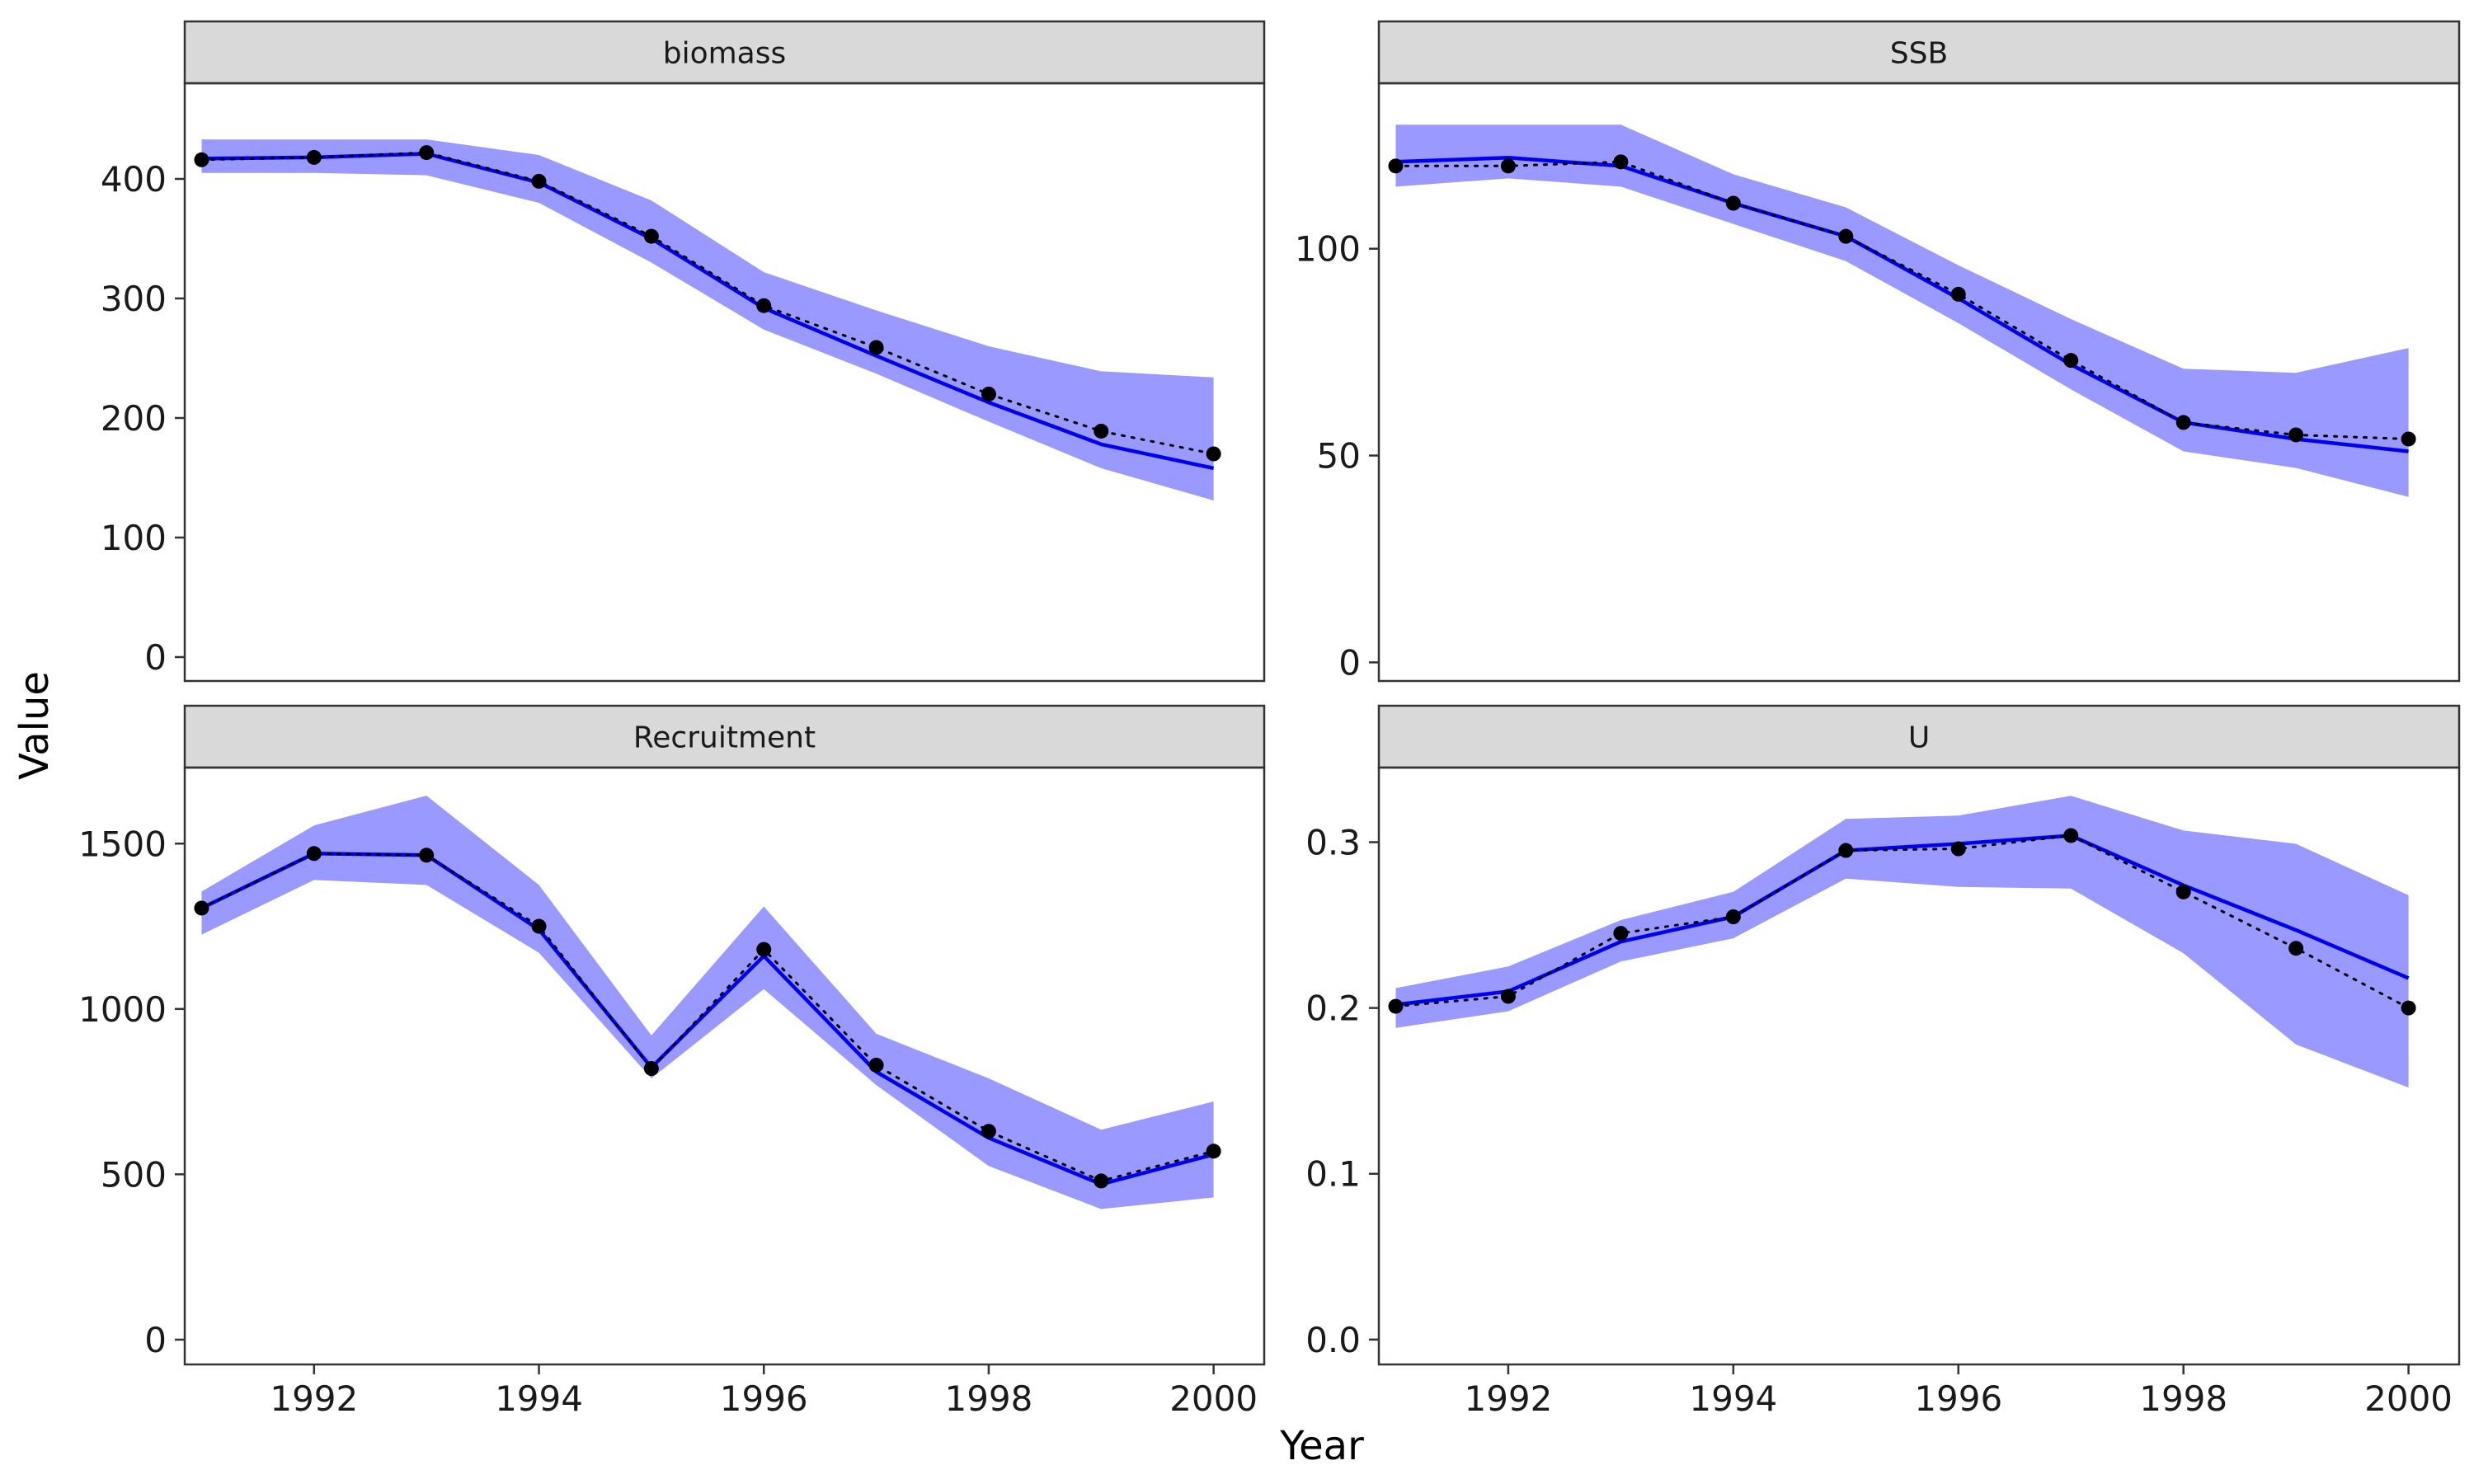 Image resolution: width=2474 pixels, height=1484 pixels. Describe the element at coordinates (1321, 1446) in the screenshot. I see `x-axis-title: Year` at that location.